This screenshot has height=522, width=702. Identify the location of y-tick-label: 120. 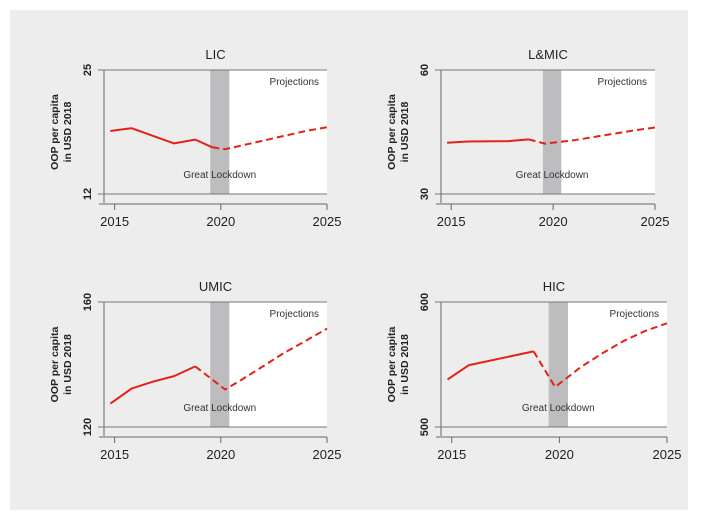
(88, 427).